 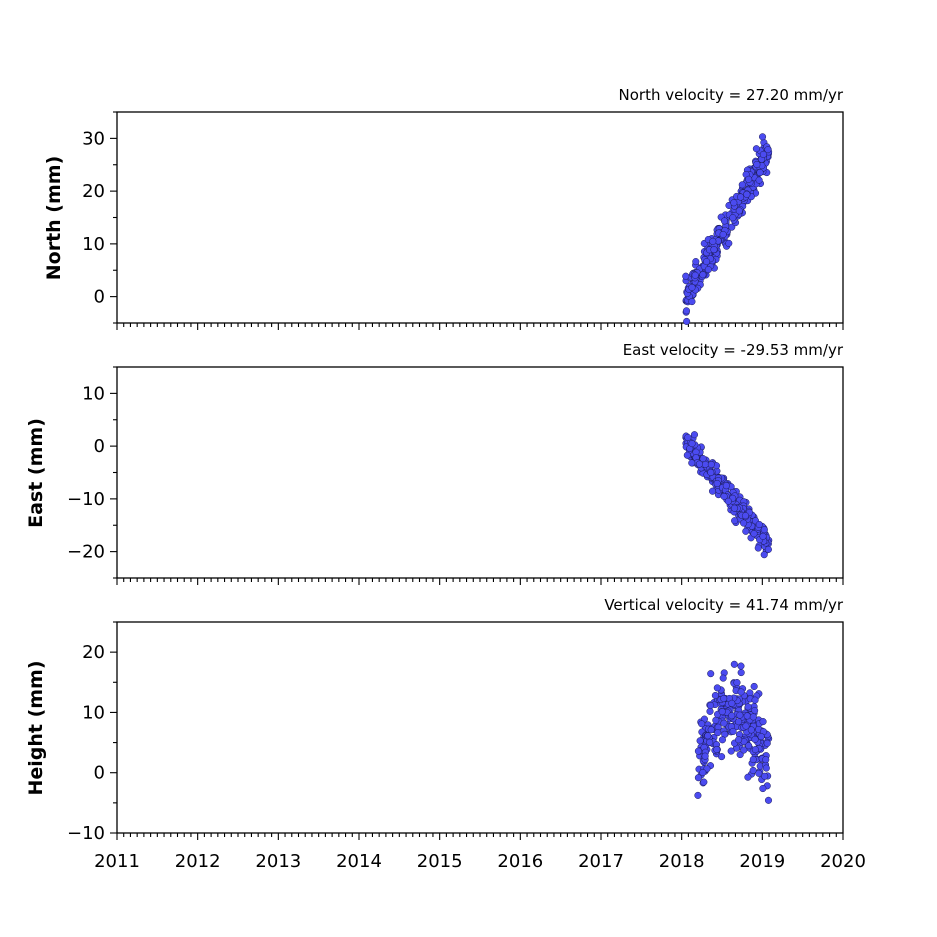 I want to click on east-velocity-title: East velocity = -29.53 mm/yr, so click(x=733, y=350).